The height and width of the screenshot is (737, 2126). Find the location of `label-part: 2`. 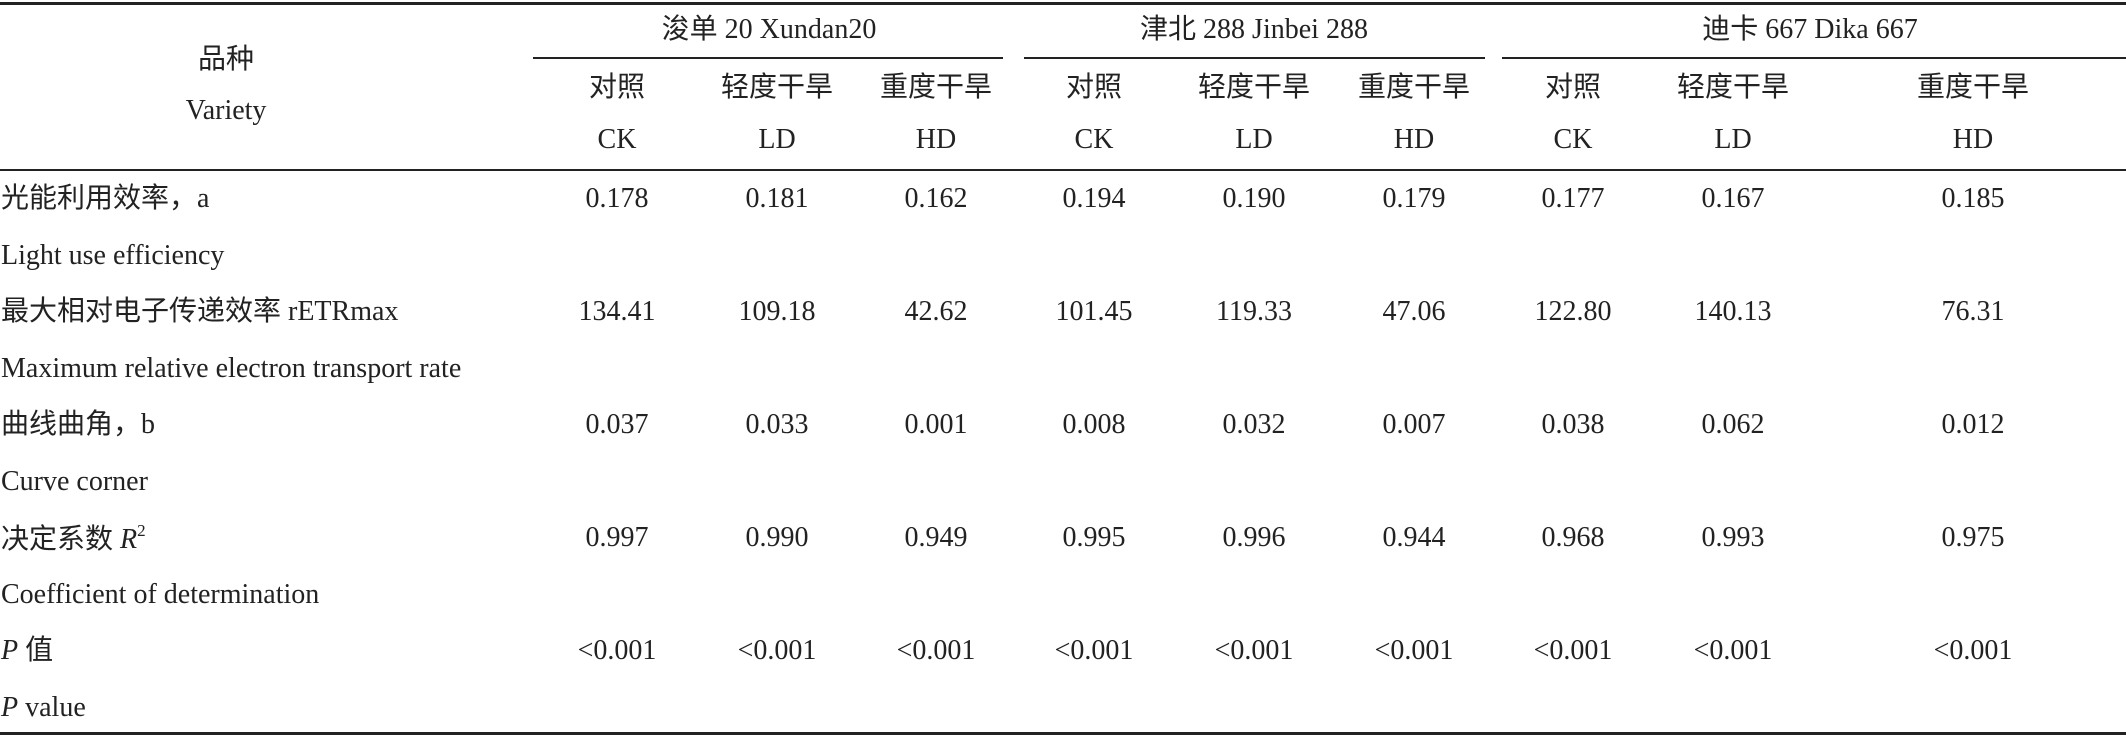

label-part: 2 is located at coordinates (141, 530).